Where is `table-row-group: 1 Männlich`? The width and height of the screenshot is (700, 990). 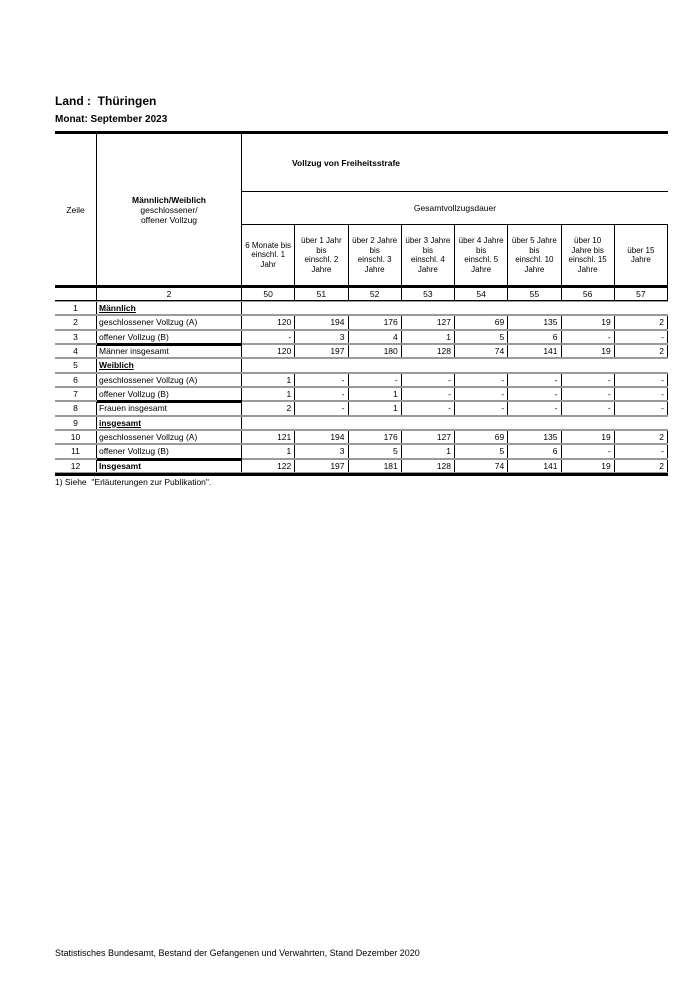
table-row-group: 1 Männlich is located at coordinates (361, 308).